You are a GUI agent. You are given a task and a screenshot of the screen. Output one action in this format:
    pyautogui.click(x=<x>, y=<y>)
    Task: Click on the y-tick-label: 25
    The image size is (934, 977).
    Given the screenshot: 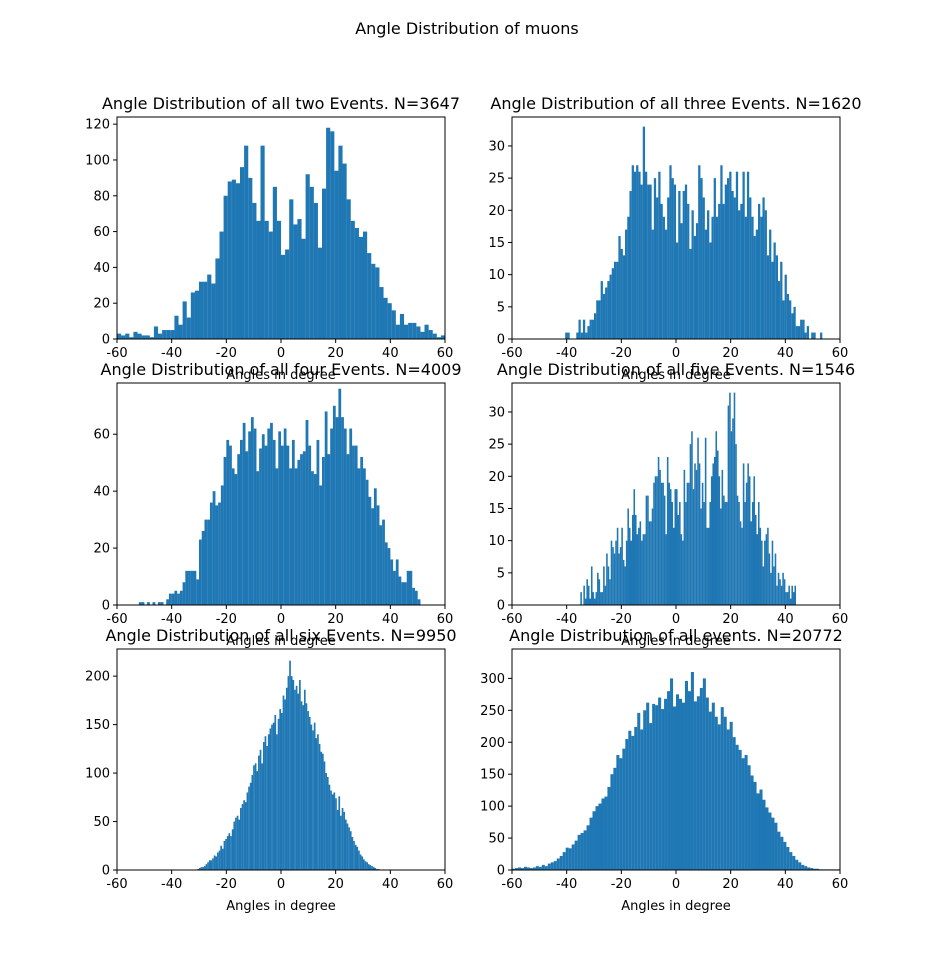 What is the action you would take?
    pyautogui.click(x=496, y=445)
    